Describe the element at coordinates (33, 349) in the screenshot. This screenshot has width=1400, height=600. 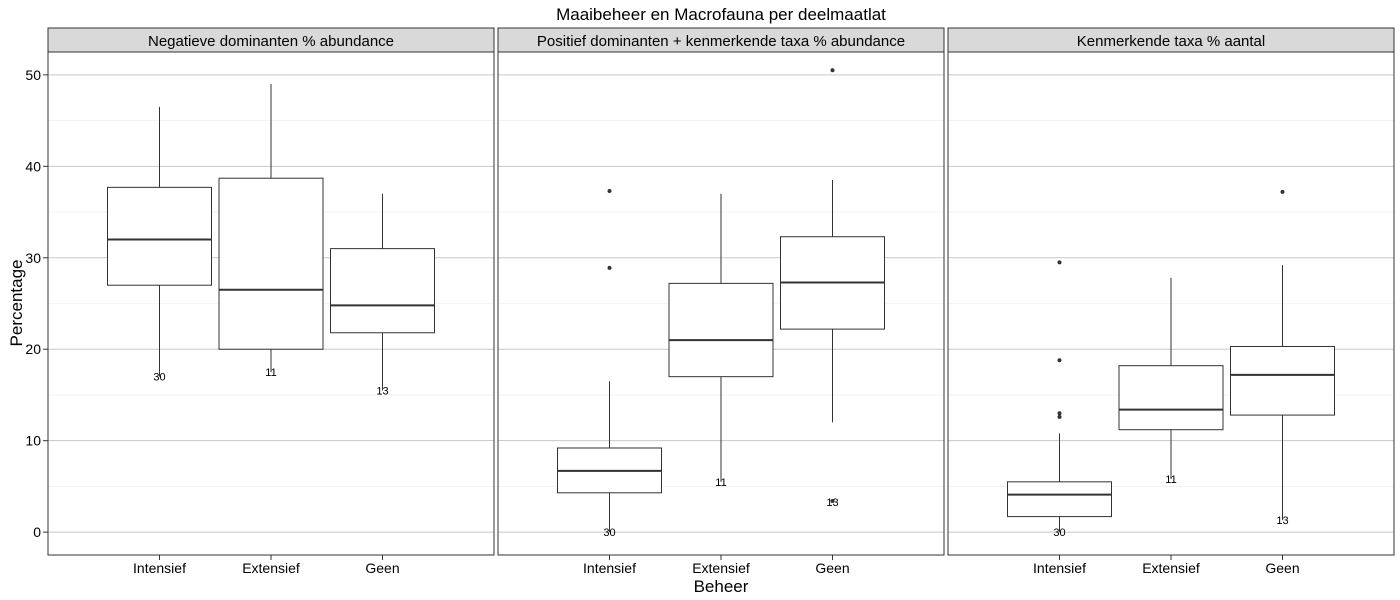
I see `y-tick-label: 20` at that location.